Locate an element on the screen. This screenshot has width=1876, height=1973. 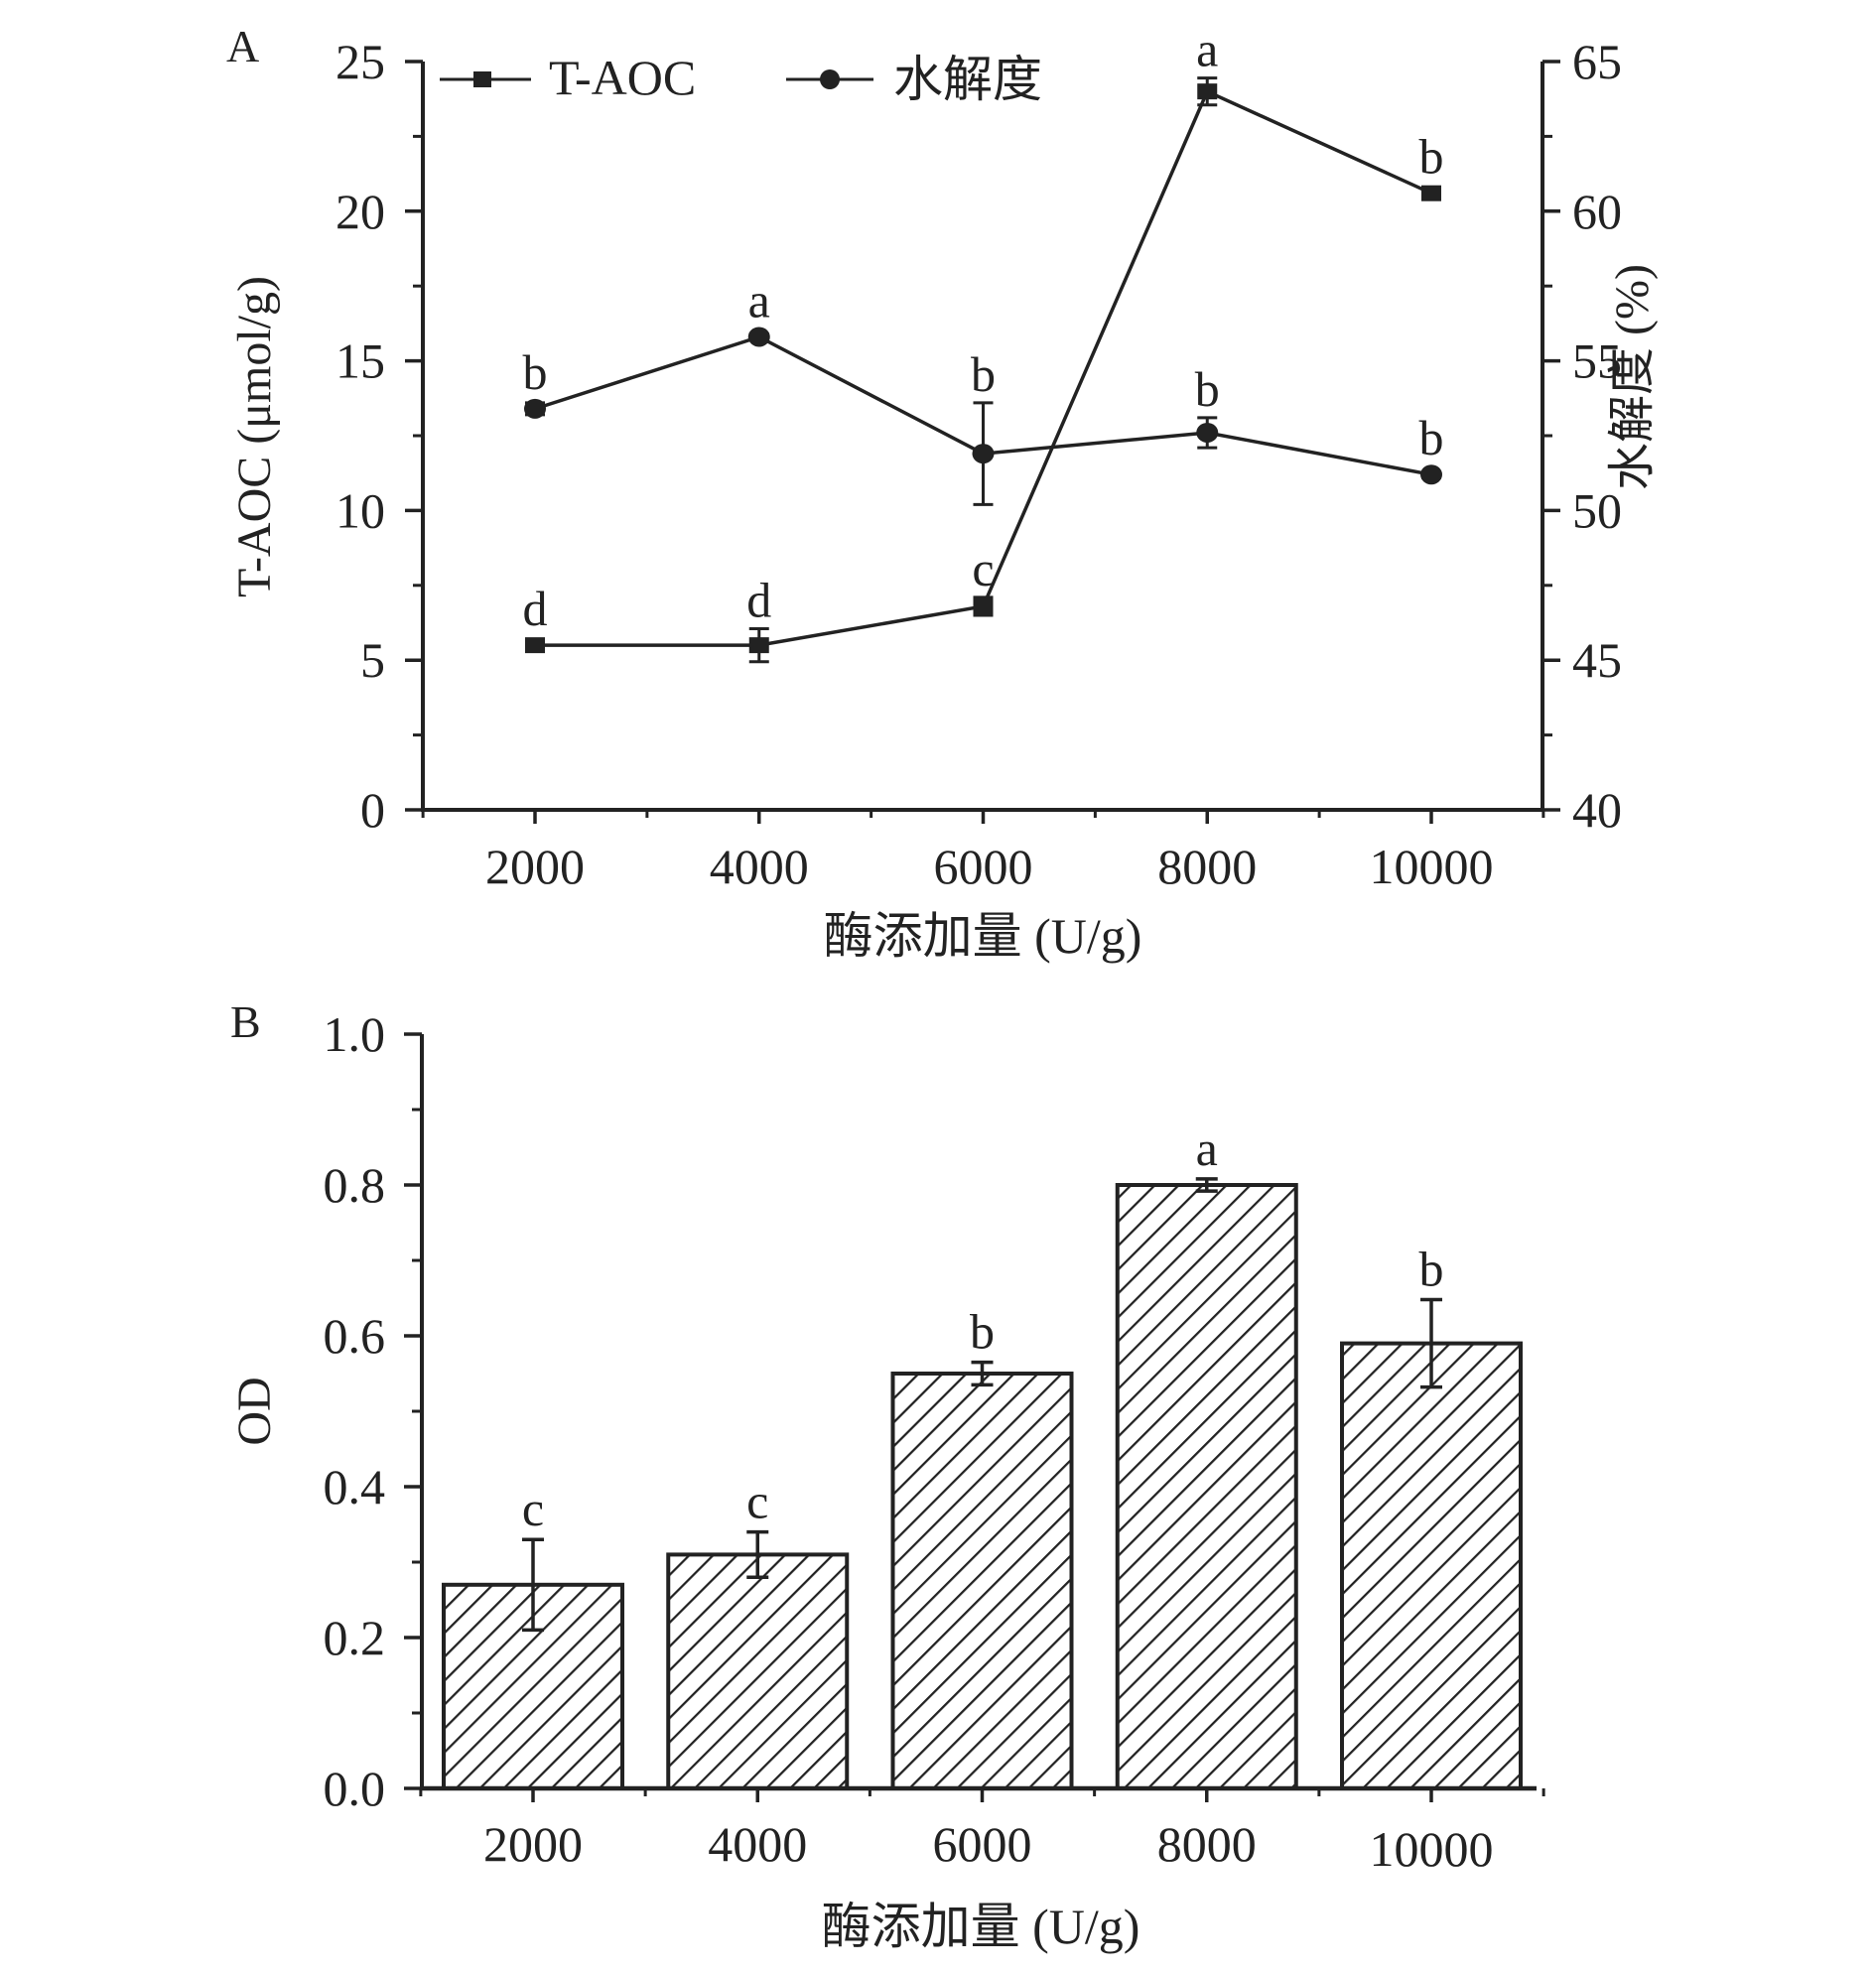
y2-tick-label-a: 55 is located at coordinates (1597, 361).